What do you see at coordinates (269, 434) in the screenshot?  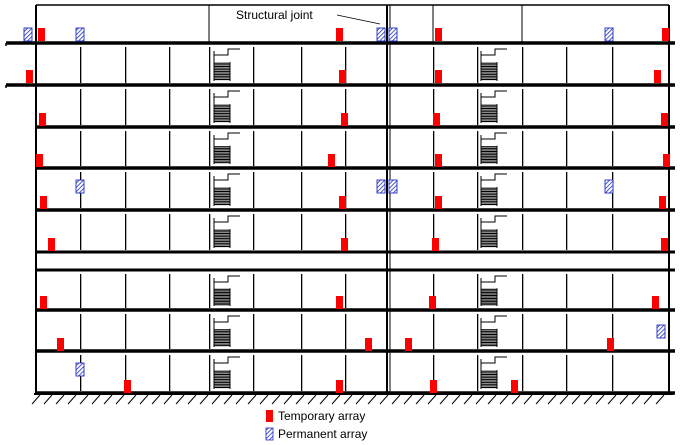 I see `legend-permanent-swatch` at bounding box center [269, 434].